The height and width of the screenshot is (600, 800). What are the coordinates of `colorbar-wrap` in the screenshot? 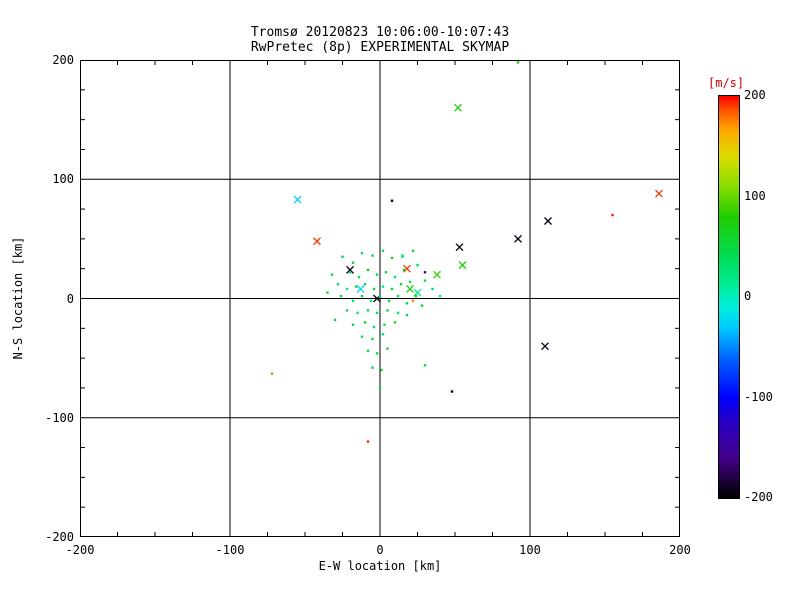 It's located at (729, 297).